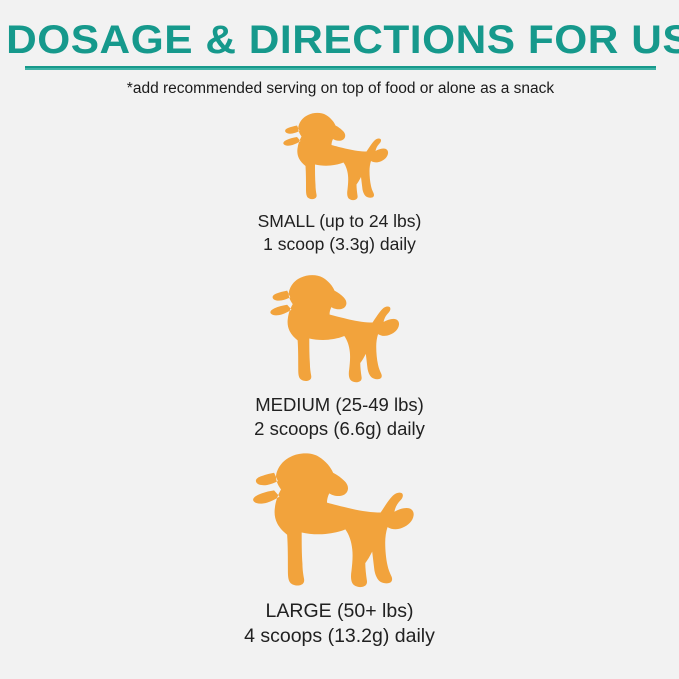 The height and width of the screenshot is (679, 679). I want to click on dose-label: 4 scoops (13.2g) daily, so click(339, 636).